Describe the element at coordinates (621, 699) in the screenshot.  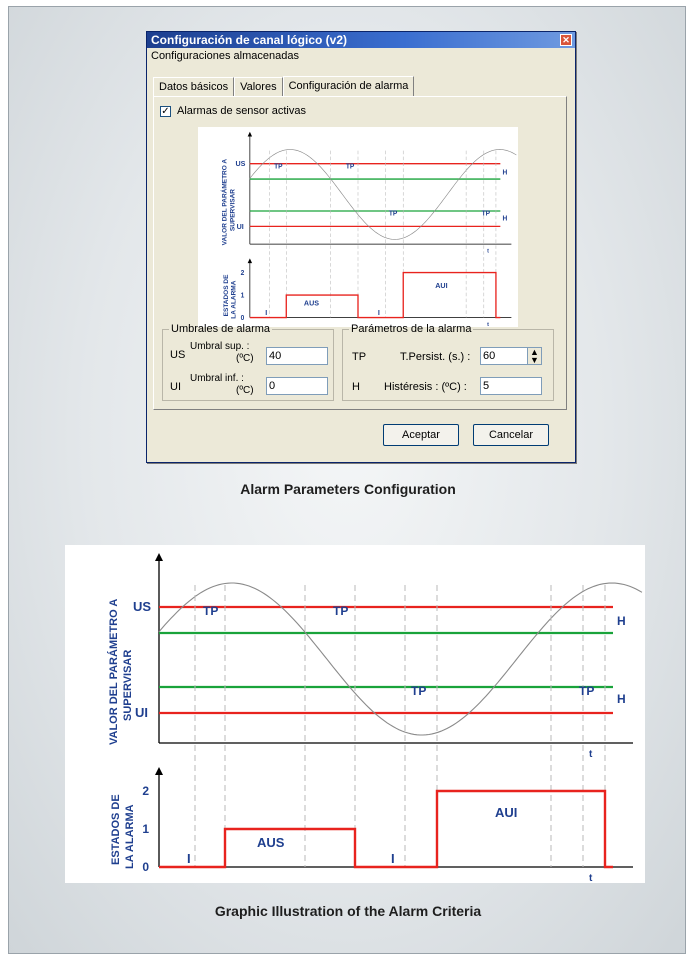
I see `big-h-label-lower: H` at that location.